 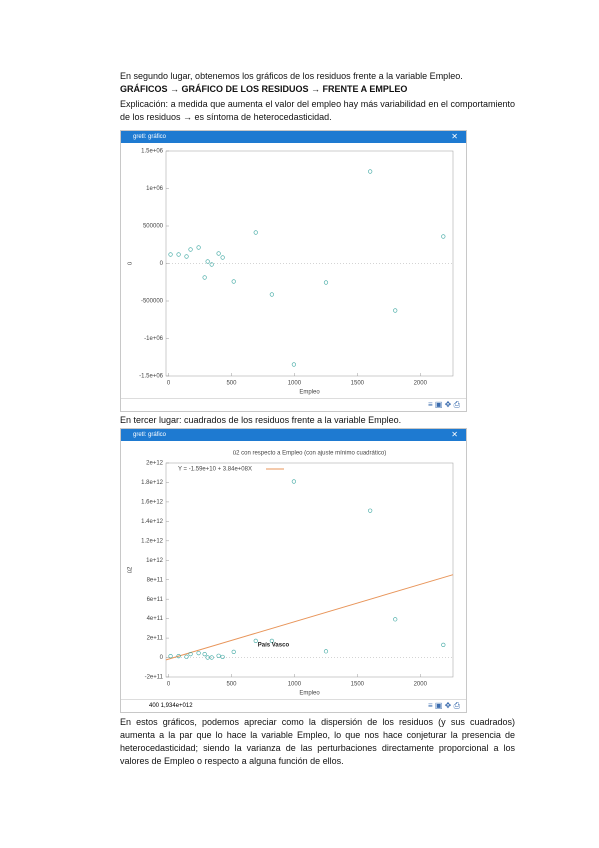 What do you see at coordinates (155, 580) in the screenshot?
I see `y-tick-label: 8e+11` at bounding box center [155, 580].